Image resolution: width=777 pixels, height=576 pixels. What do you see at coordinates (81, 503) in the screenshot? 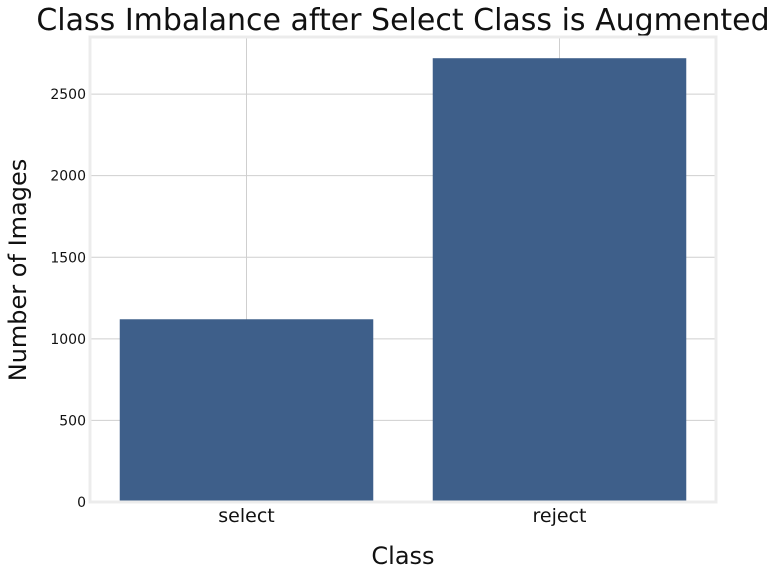
I see `y-tick-label: 0` at bounding box center [81, 503].